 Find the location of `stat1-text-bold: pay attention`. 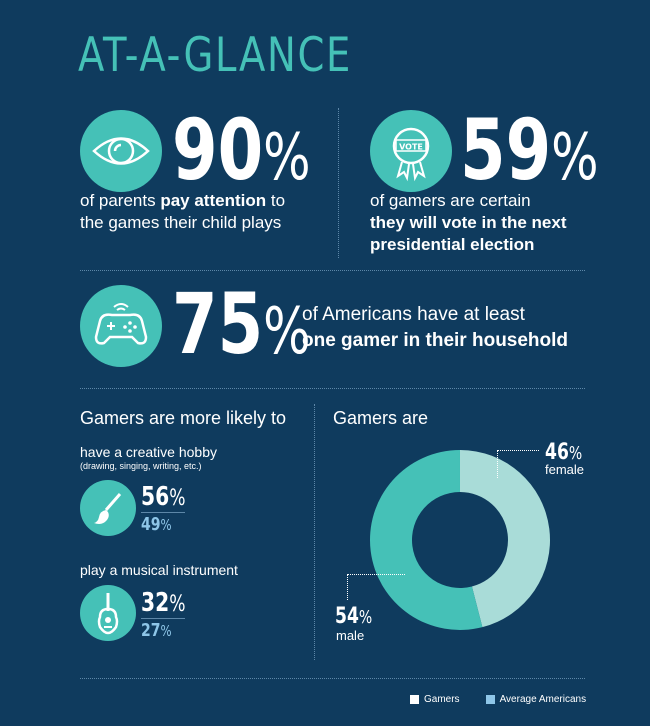

stat1-text-bold: pay attention is located at coordinates (213, 200).